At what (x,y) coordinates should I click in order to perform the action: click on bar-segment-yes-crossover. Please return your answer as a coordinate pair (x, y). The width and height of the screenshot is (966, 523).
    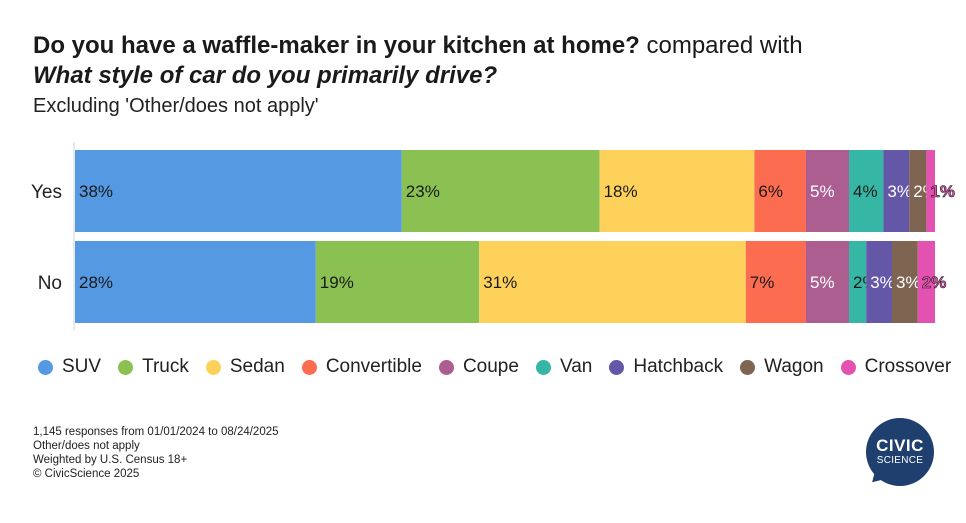
    Looking at the image, I should click on (930, 191).